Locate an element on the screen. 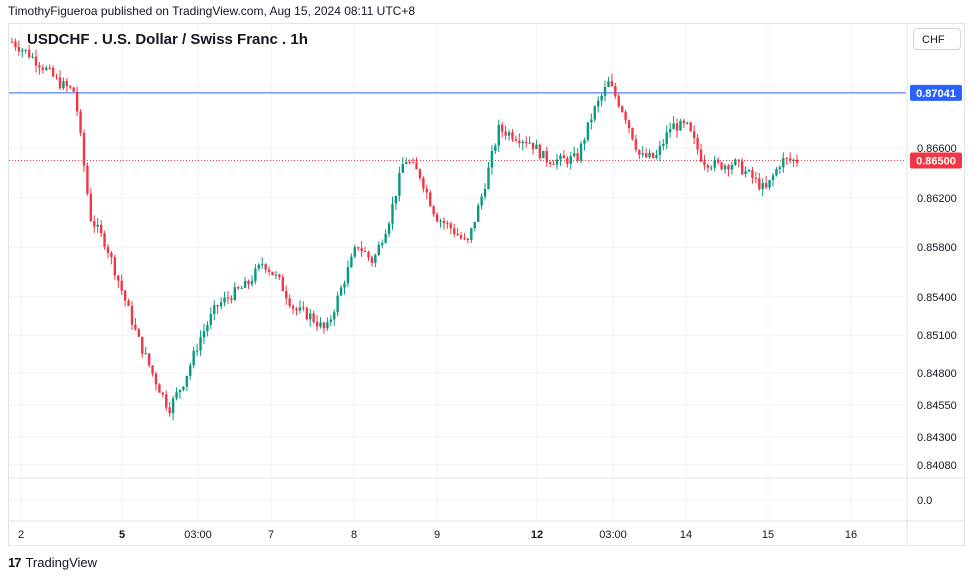 This screenshot has height=578, width=975. currency-selector: CHF is located at coordinates (937, 39).